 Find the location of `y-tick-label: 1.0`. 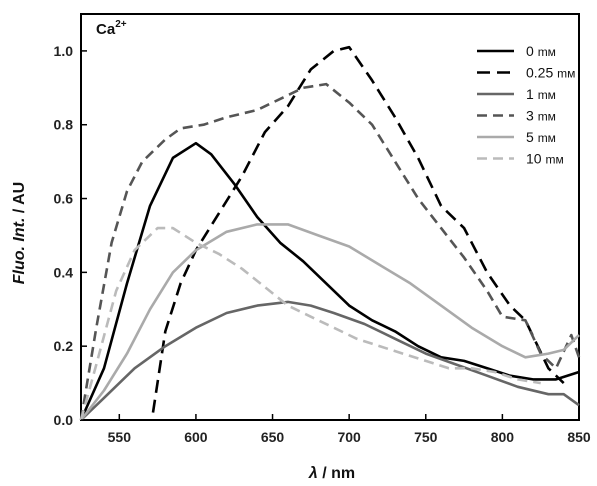

y-tick-label: 1.0 is located at coordinates (64, 51).